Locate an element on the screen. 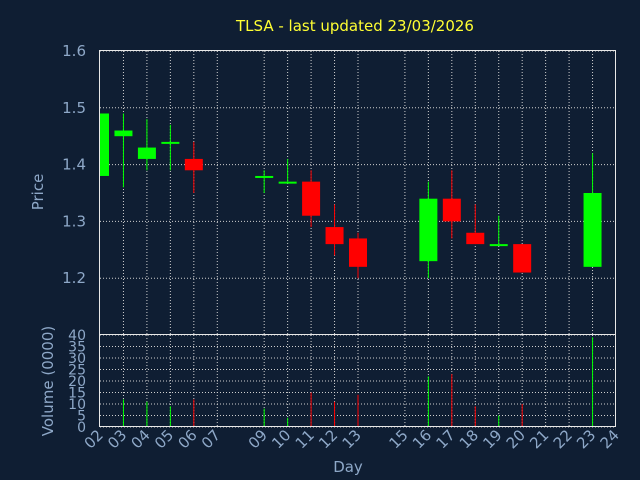  volume-bars is located at coordinates (358, 382).